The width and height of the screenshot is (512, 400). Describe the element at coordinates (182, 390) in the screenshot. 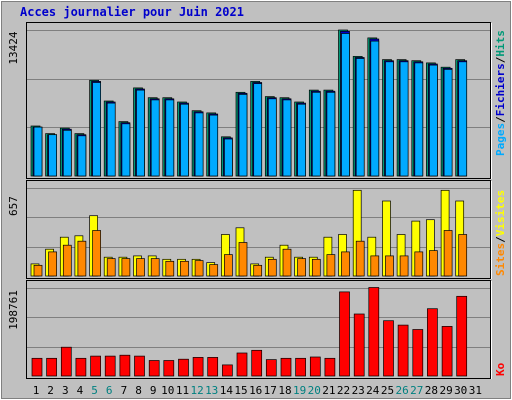

I see `x-tick-label: 11` at that location.